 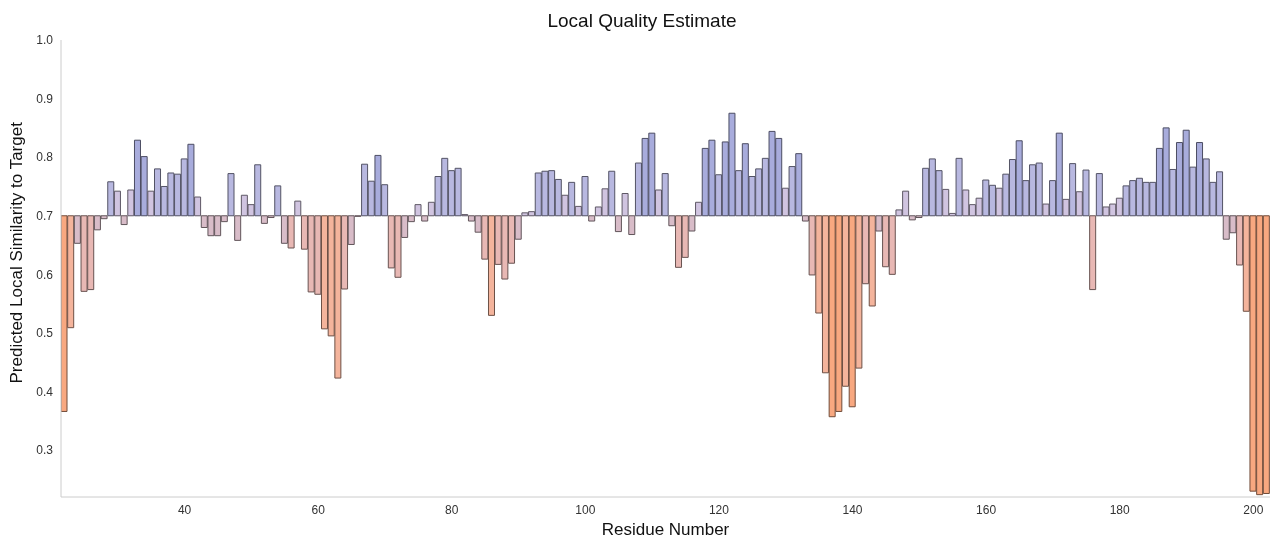 I want to click on y-tick-label: 0.7, so click(x=45, y=216).